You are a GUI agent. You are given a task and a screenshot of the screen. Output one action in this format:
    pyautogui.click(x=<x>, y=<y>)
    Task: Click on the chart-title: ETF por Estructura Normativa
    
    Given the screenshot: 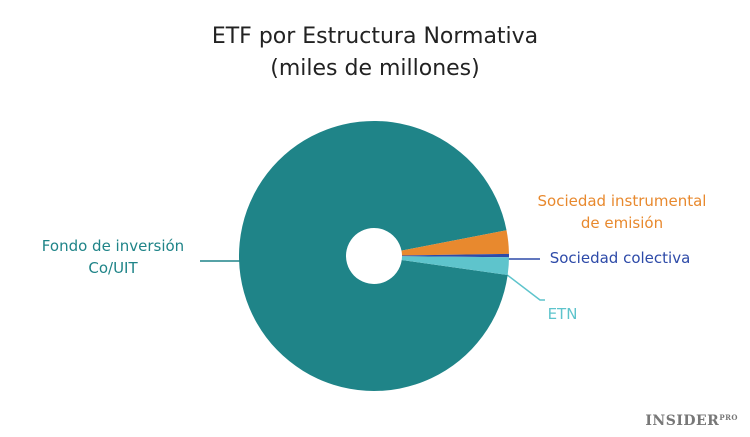 What is the action you would take?
    pyautogui.click(x=375, y=36)
    